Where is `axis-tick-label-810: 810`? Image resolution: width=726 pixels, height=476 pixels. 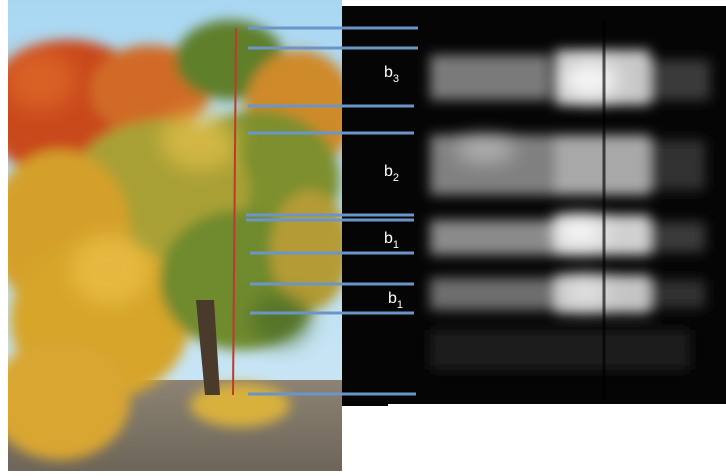 axis-tick-label-810: 810 is located at coordinates (648, 426).